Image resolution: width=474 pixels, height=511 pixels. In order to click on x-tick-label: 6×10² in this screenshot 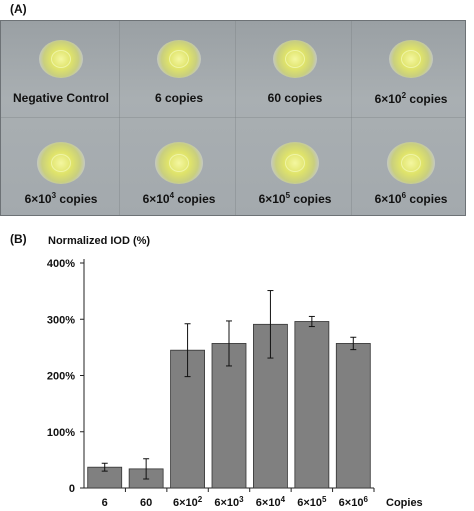, I will do `click(188, 502)`.